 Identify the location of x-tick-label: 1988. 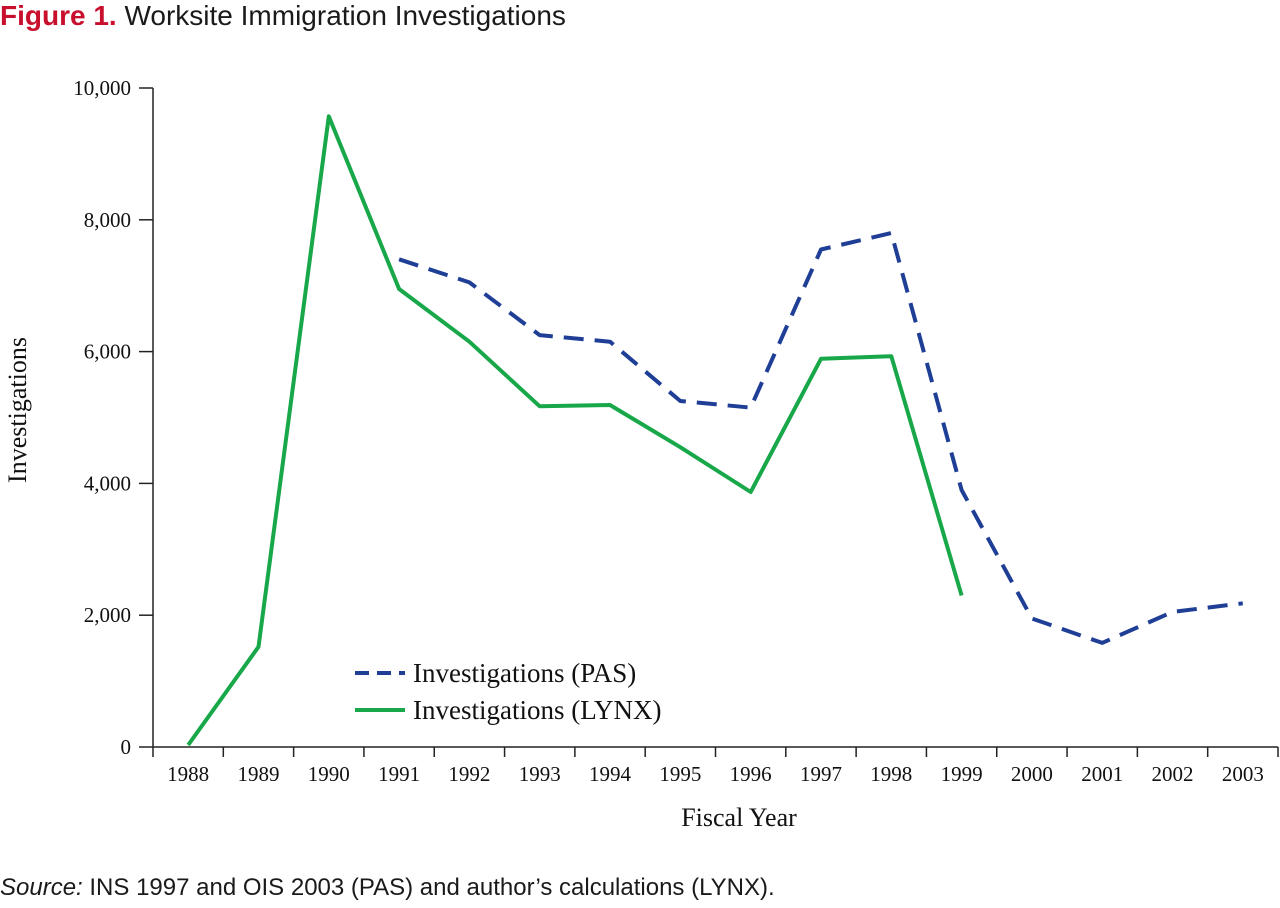
(188, 774).